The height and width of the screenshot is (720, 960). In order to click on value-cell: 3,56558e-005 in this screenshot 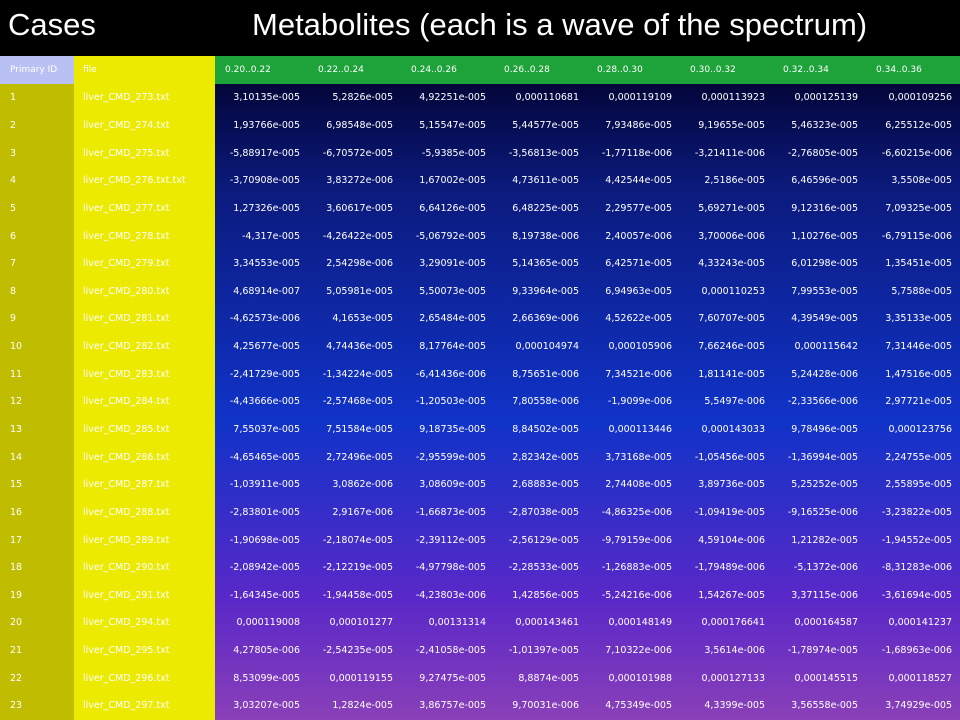, I will do `click(824, 706)`.